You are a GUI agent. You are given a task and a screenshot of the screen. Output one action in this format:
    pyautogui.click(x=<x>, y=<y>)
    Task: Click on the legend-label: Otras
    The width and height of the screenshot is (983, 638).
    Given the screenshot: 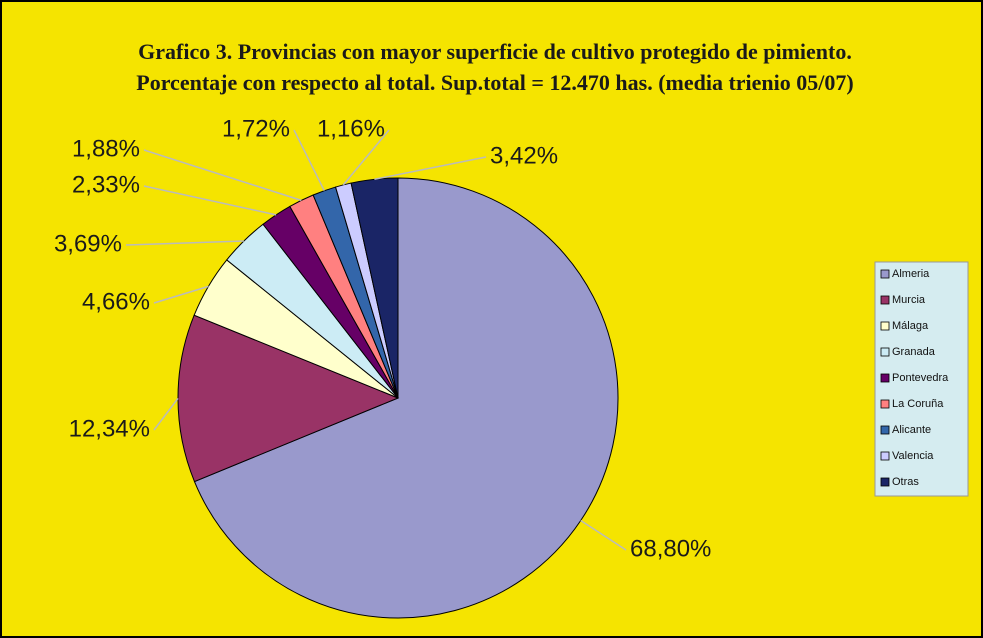 What is the action you would take?
    pyautogui.click(x=905, y=482)
    